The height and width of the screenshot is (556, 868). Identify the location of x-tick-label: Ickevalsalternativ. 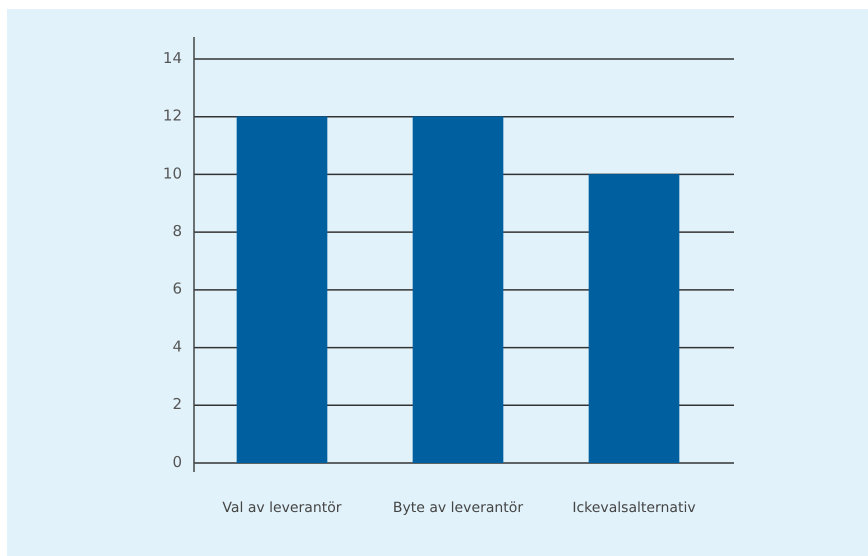
(634, 508).